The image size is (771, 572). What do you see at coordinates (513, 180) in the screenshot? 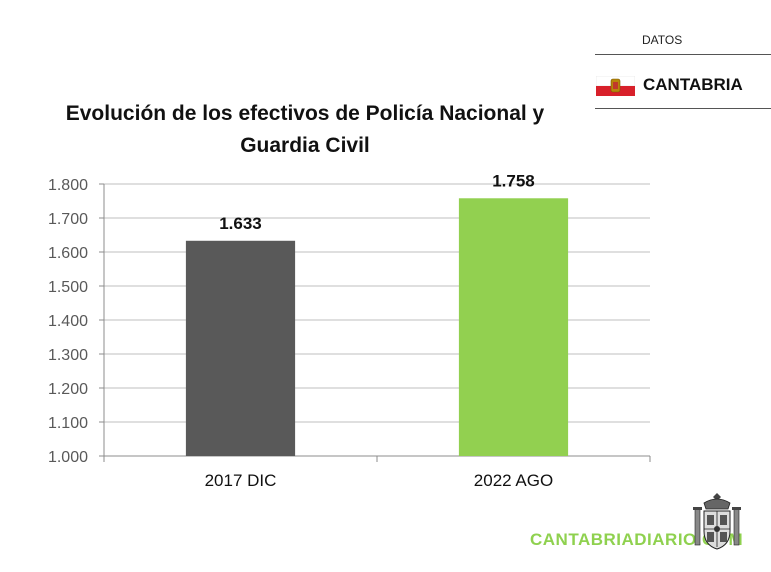
I see `data-label: 1.758` at bounding box center [513, 180].